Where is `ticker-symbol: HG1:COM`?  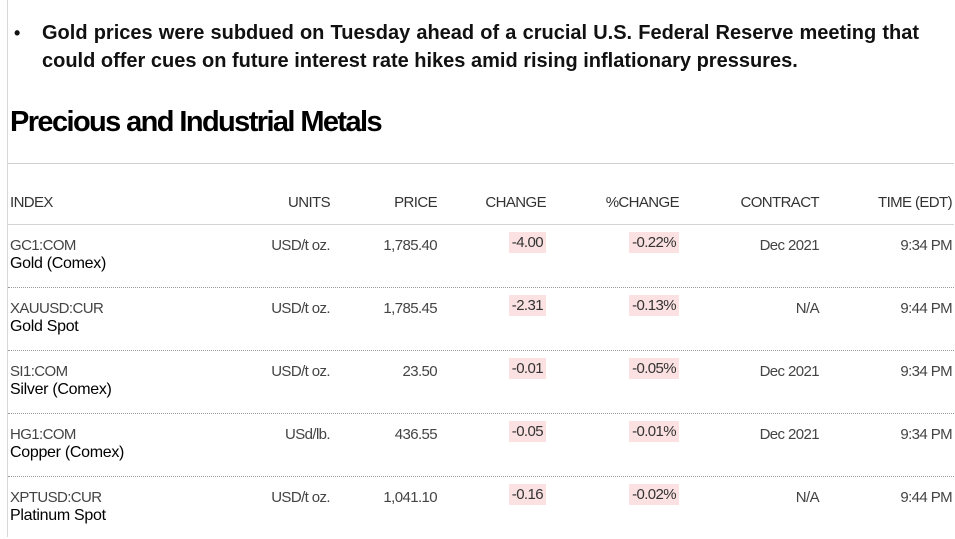
ticker-symbol: HG1:COM is located at coordinates (43, 434).